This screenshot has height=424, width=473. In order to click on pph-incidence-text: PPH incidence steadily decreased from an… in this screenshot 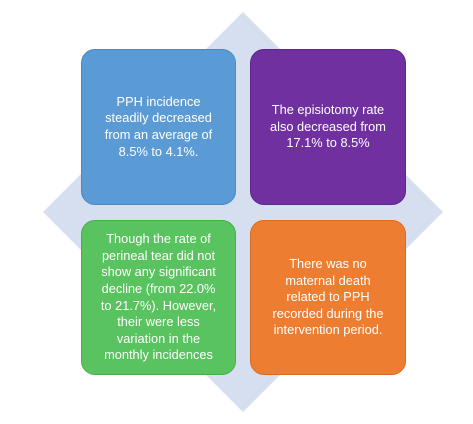, I will do `click(158, 126)`.